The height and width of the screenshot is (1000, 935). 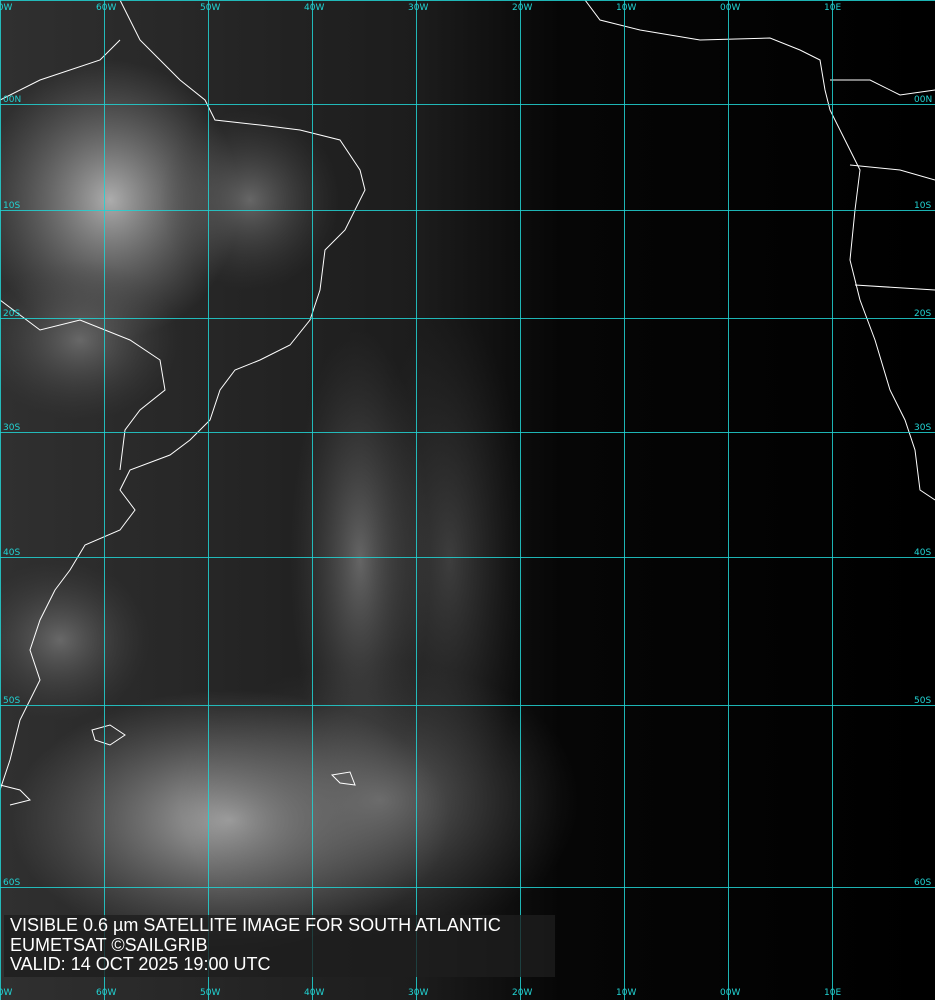 I want to click on longitude-label-bottom: 10W, so click(x=626, y=993).